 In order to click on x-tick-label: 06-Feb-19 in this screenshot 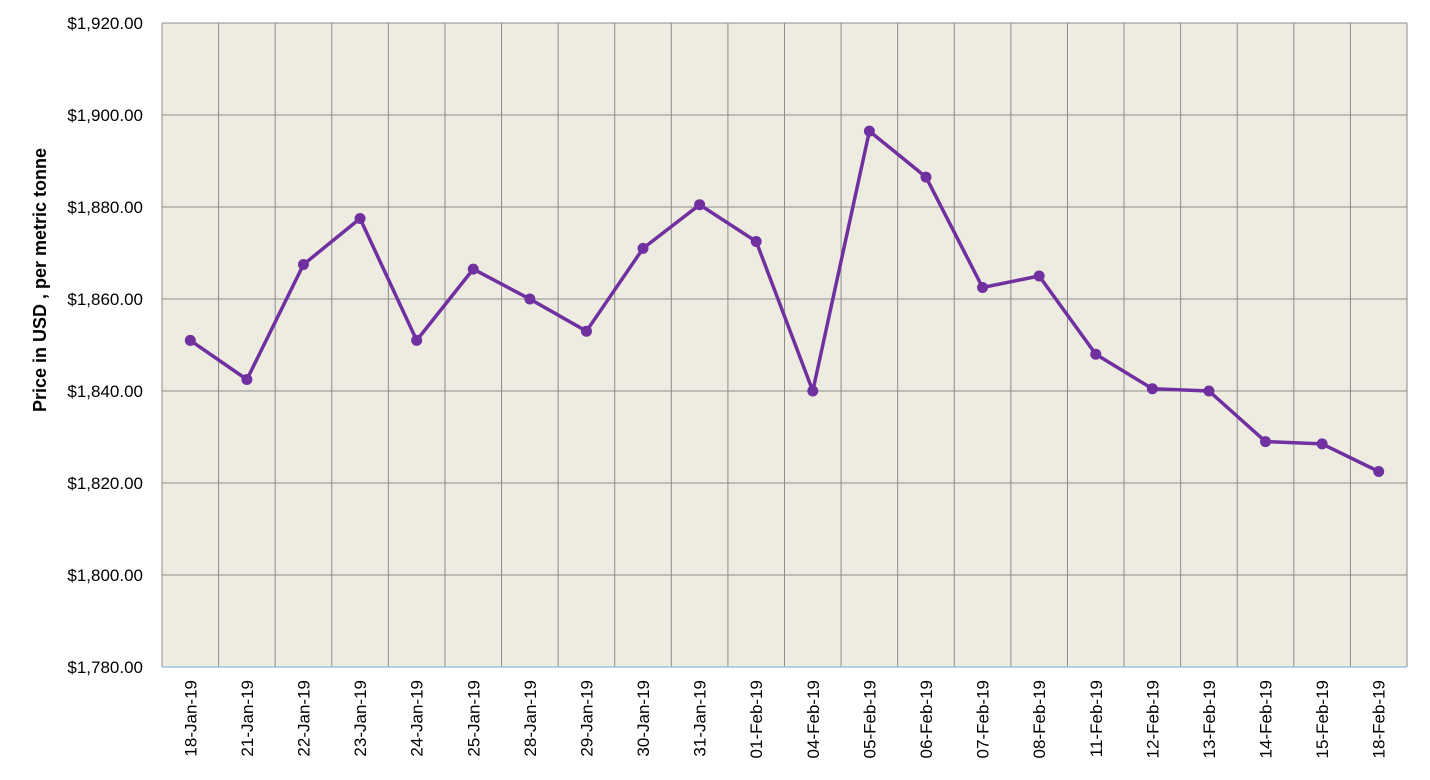, I will do `click(926, 719)`.